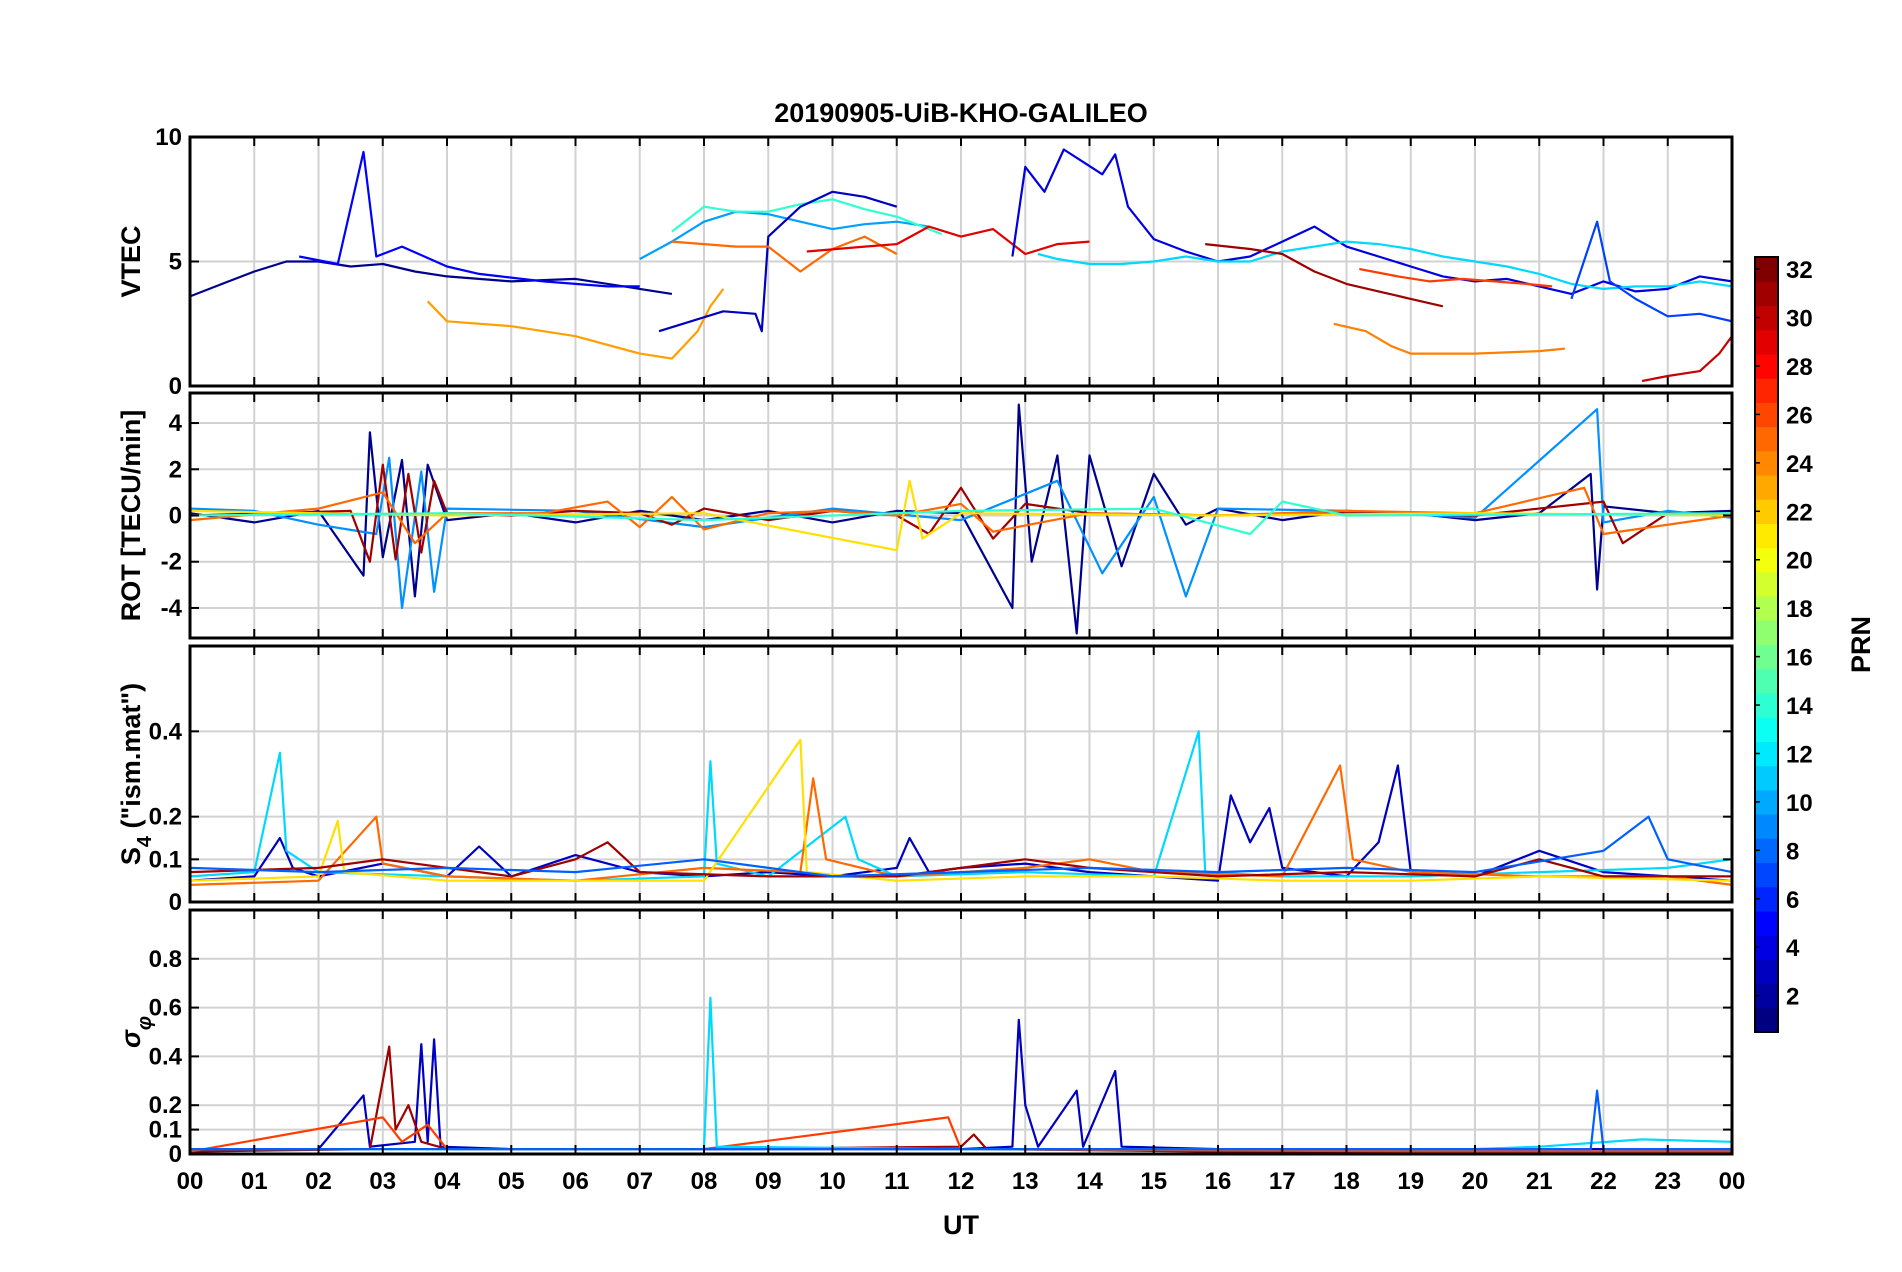 This screenshot has width=1902, height=1272. I want to click on x-tick-label: 16, so click(1218, 1181).